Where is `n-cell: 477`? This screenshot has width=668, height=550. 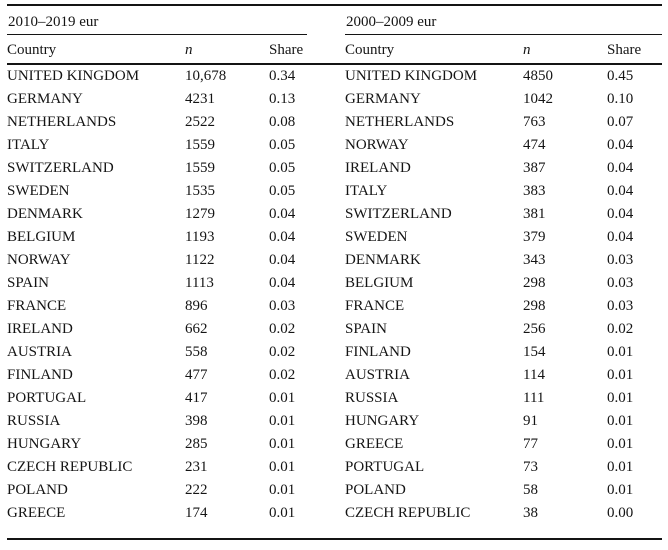
n-cell: 477 is located at coordinates (196, 375).